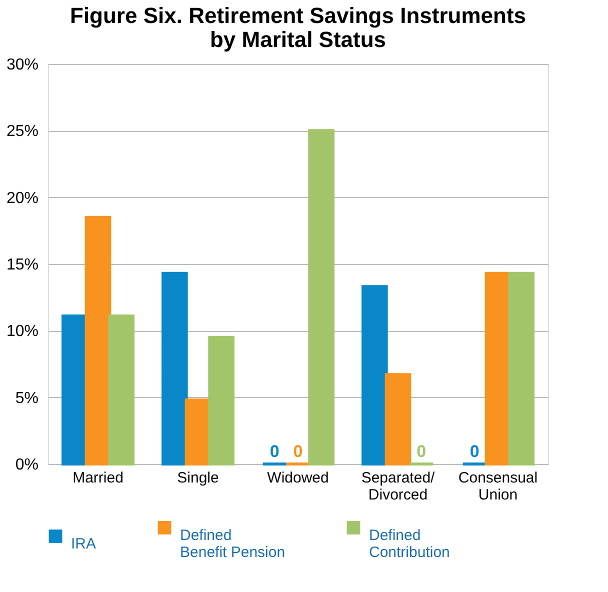  What do you see at coordinates (198, 478) in the screenshot?
I see `x-tick-label: Single` at bounding box center [198, 478].